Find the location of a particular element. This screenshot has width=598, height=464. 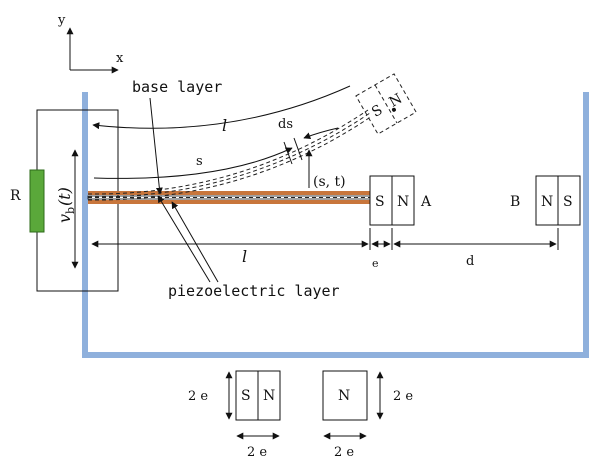

magnet-B-label: B is located at coordinates (515, 202).